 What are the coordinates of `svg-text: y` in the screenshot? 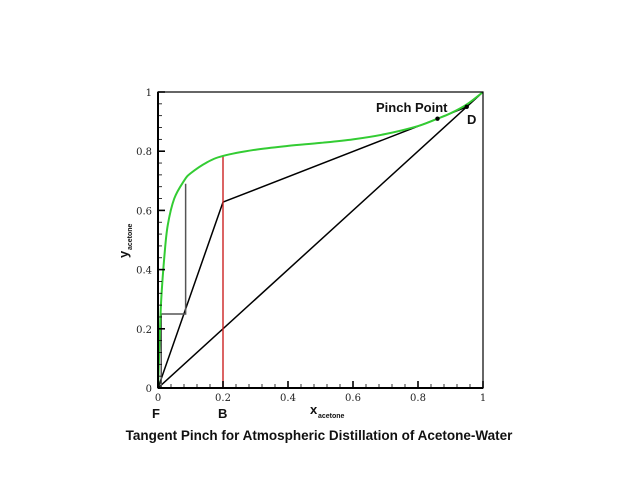 It's located at (123, 254).